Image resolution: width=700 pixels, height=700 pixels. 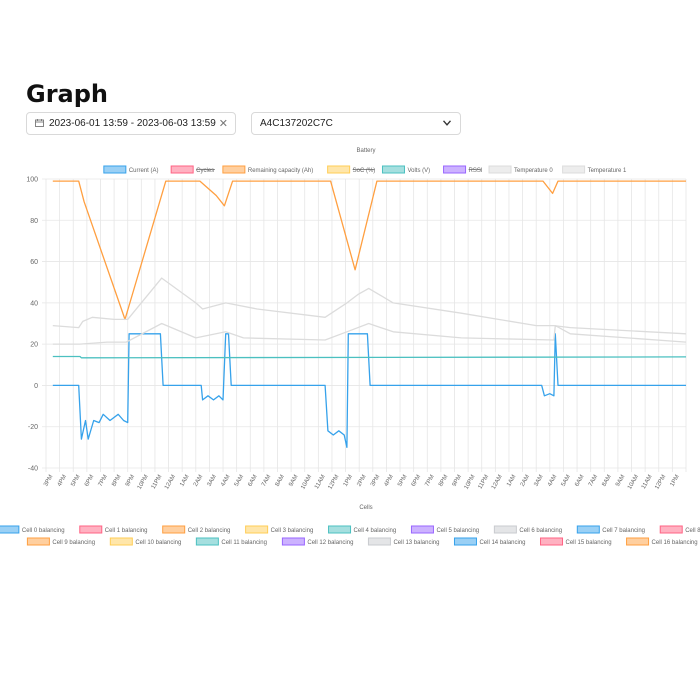 What do you see at coordinates (131, 169) in the screenshot?
I see `legend-item: Current (A)` at bounding box center [131, 169].